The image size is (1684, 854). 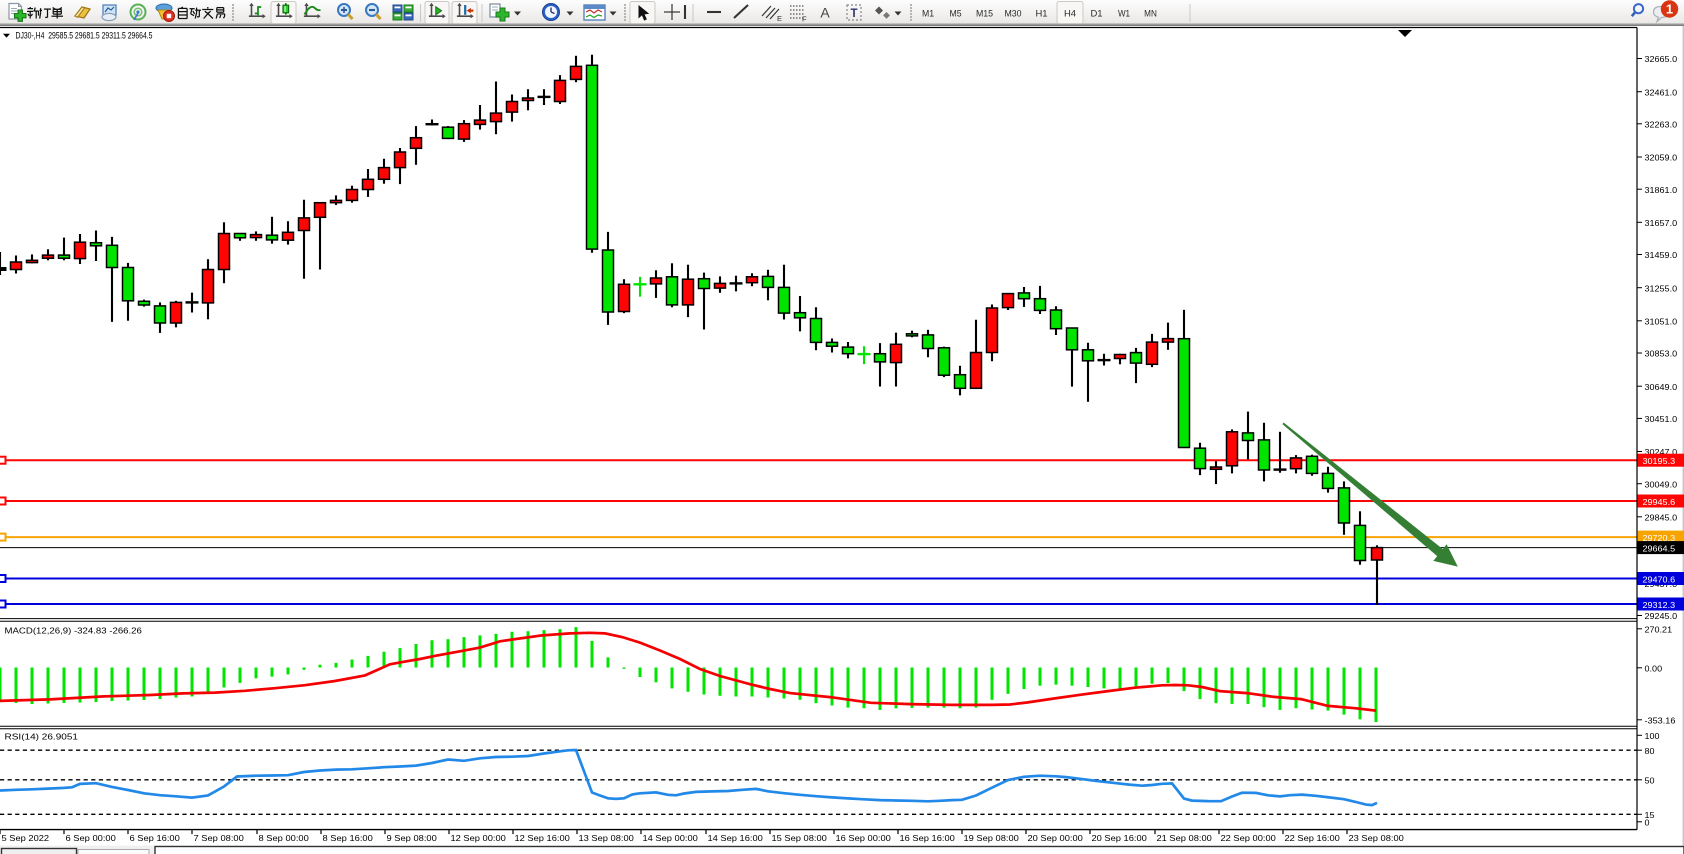 What do you see at coordinates (864, 838) in the screenshot?
I see `svg-text: 16 Sep 00:00` at bounding box center [864, 838].